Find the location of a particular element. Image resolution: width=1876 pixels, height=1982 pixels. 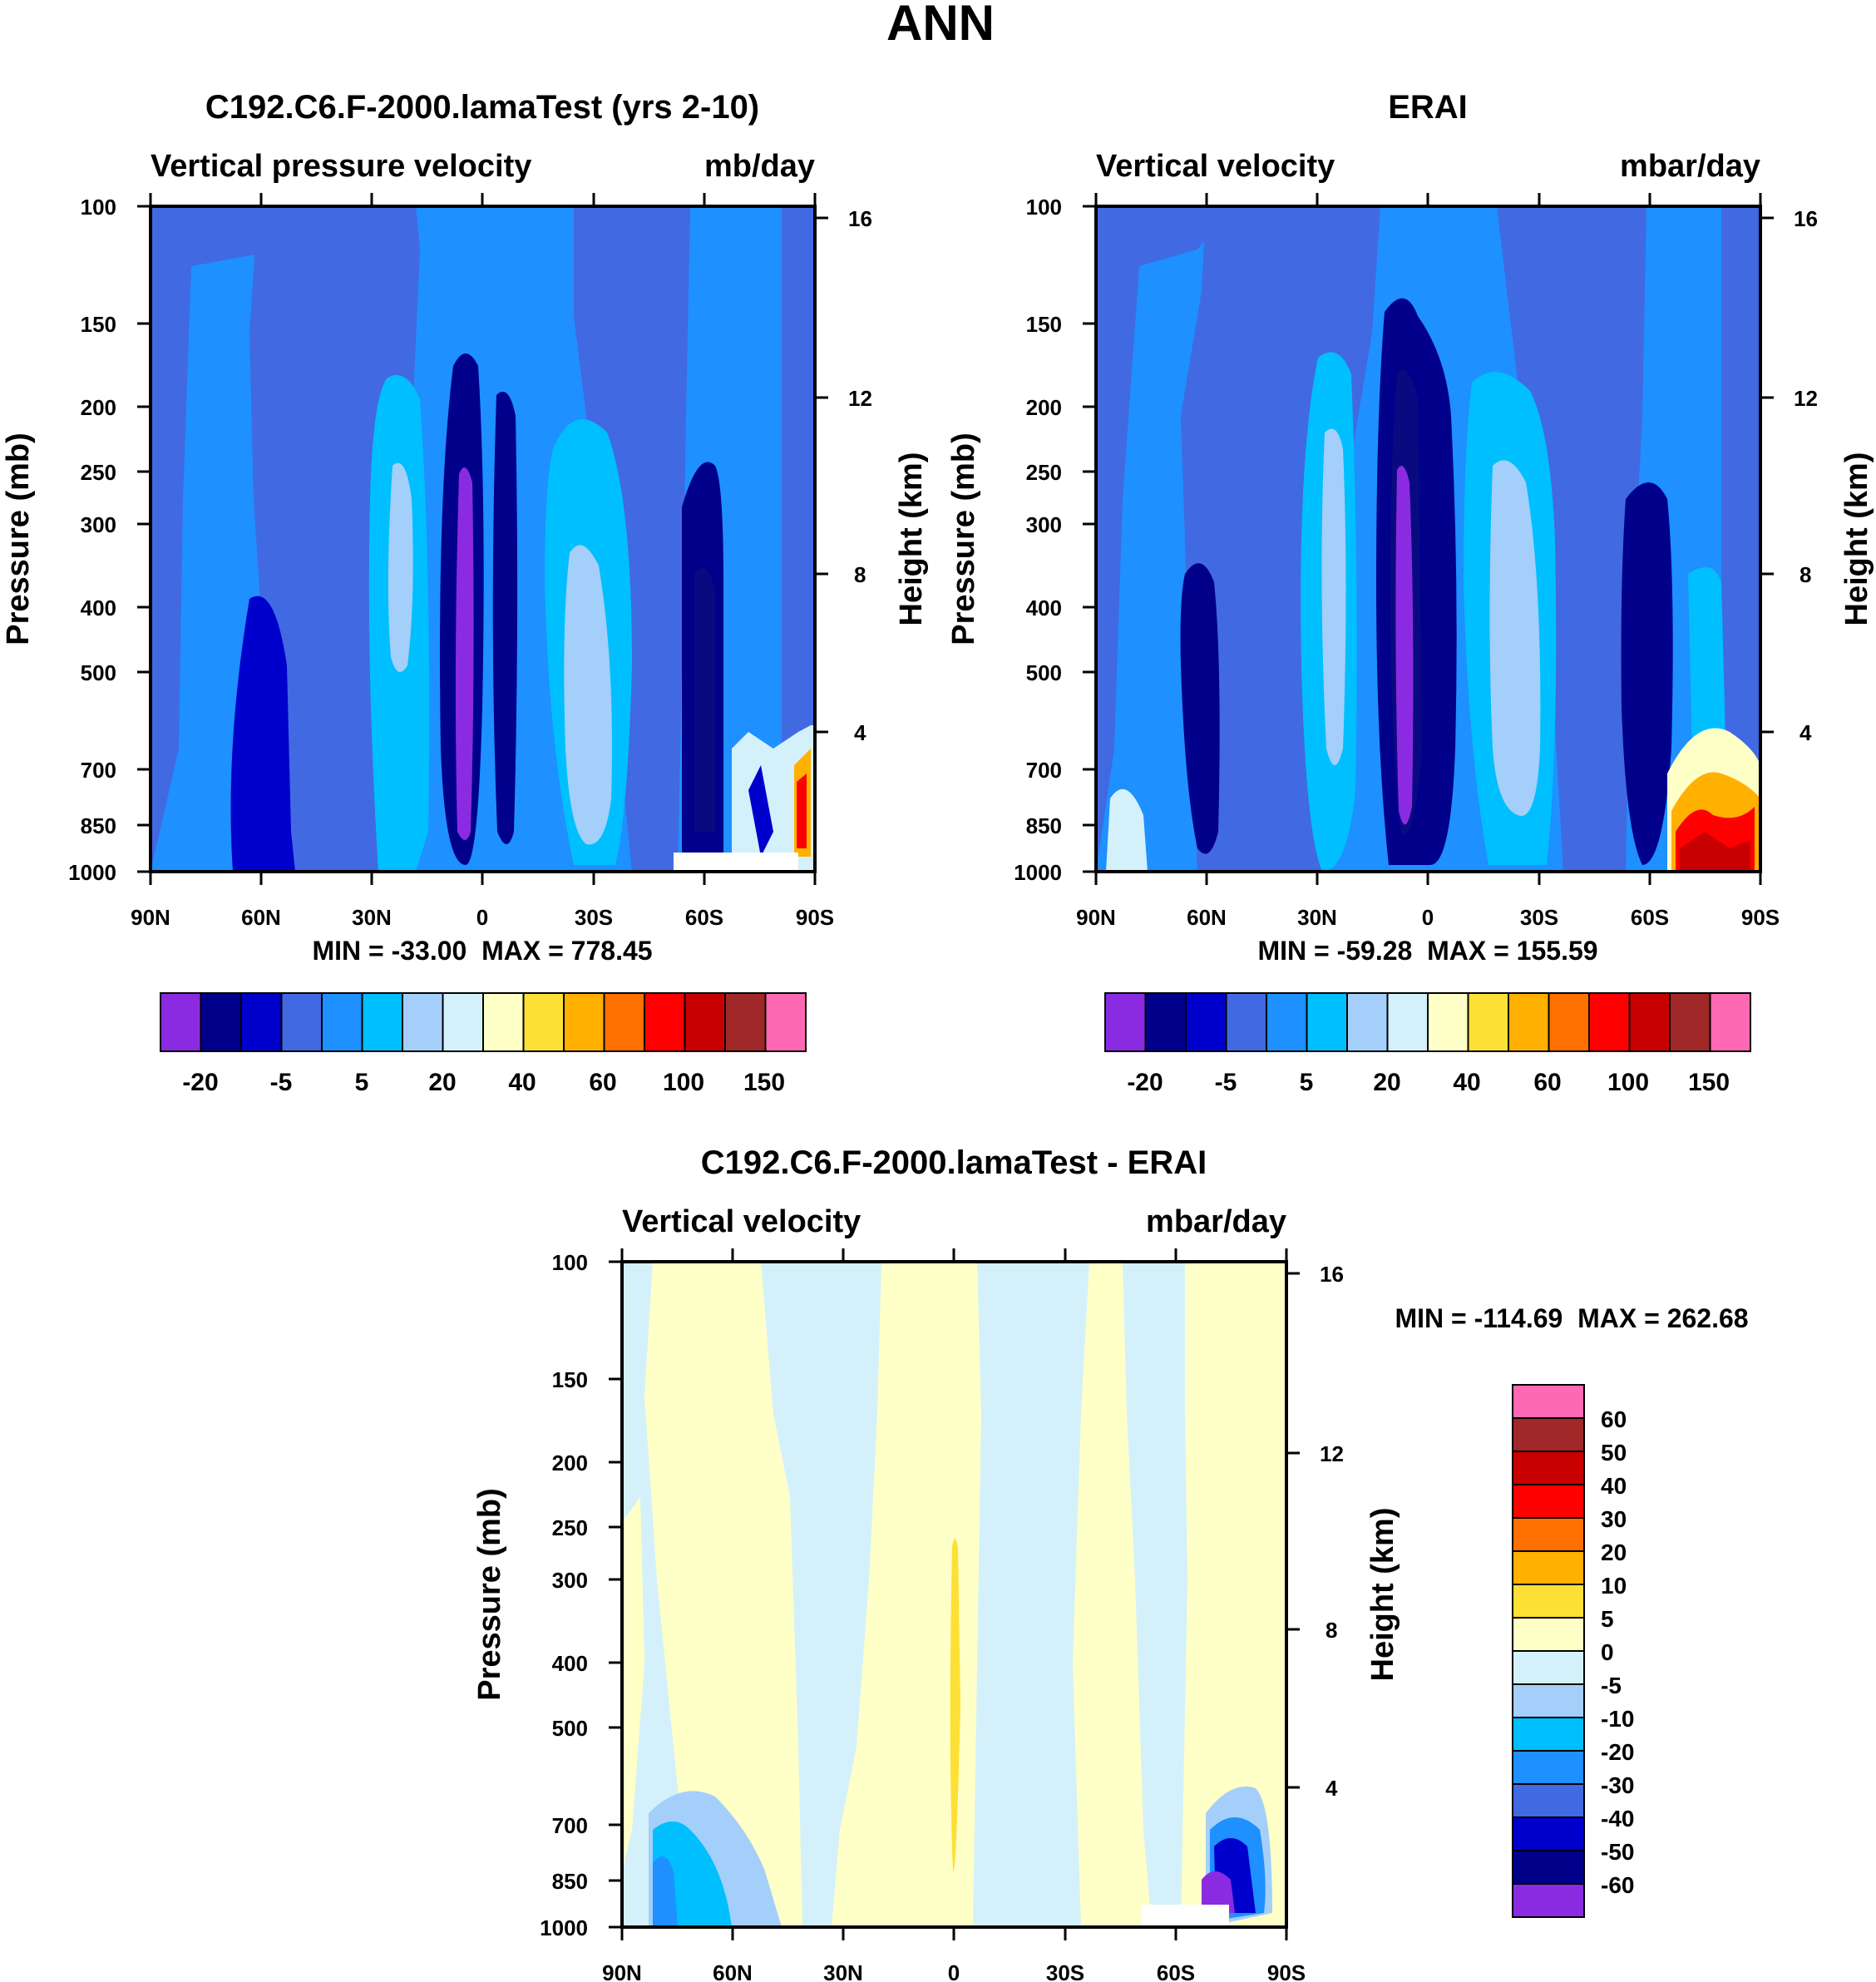

panel-title: ERAI is located at coordinates (1428, 107).